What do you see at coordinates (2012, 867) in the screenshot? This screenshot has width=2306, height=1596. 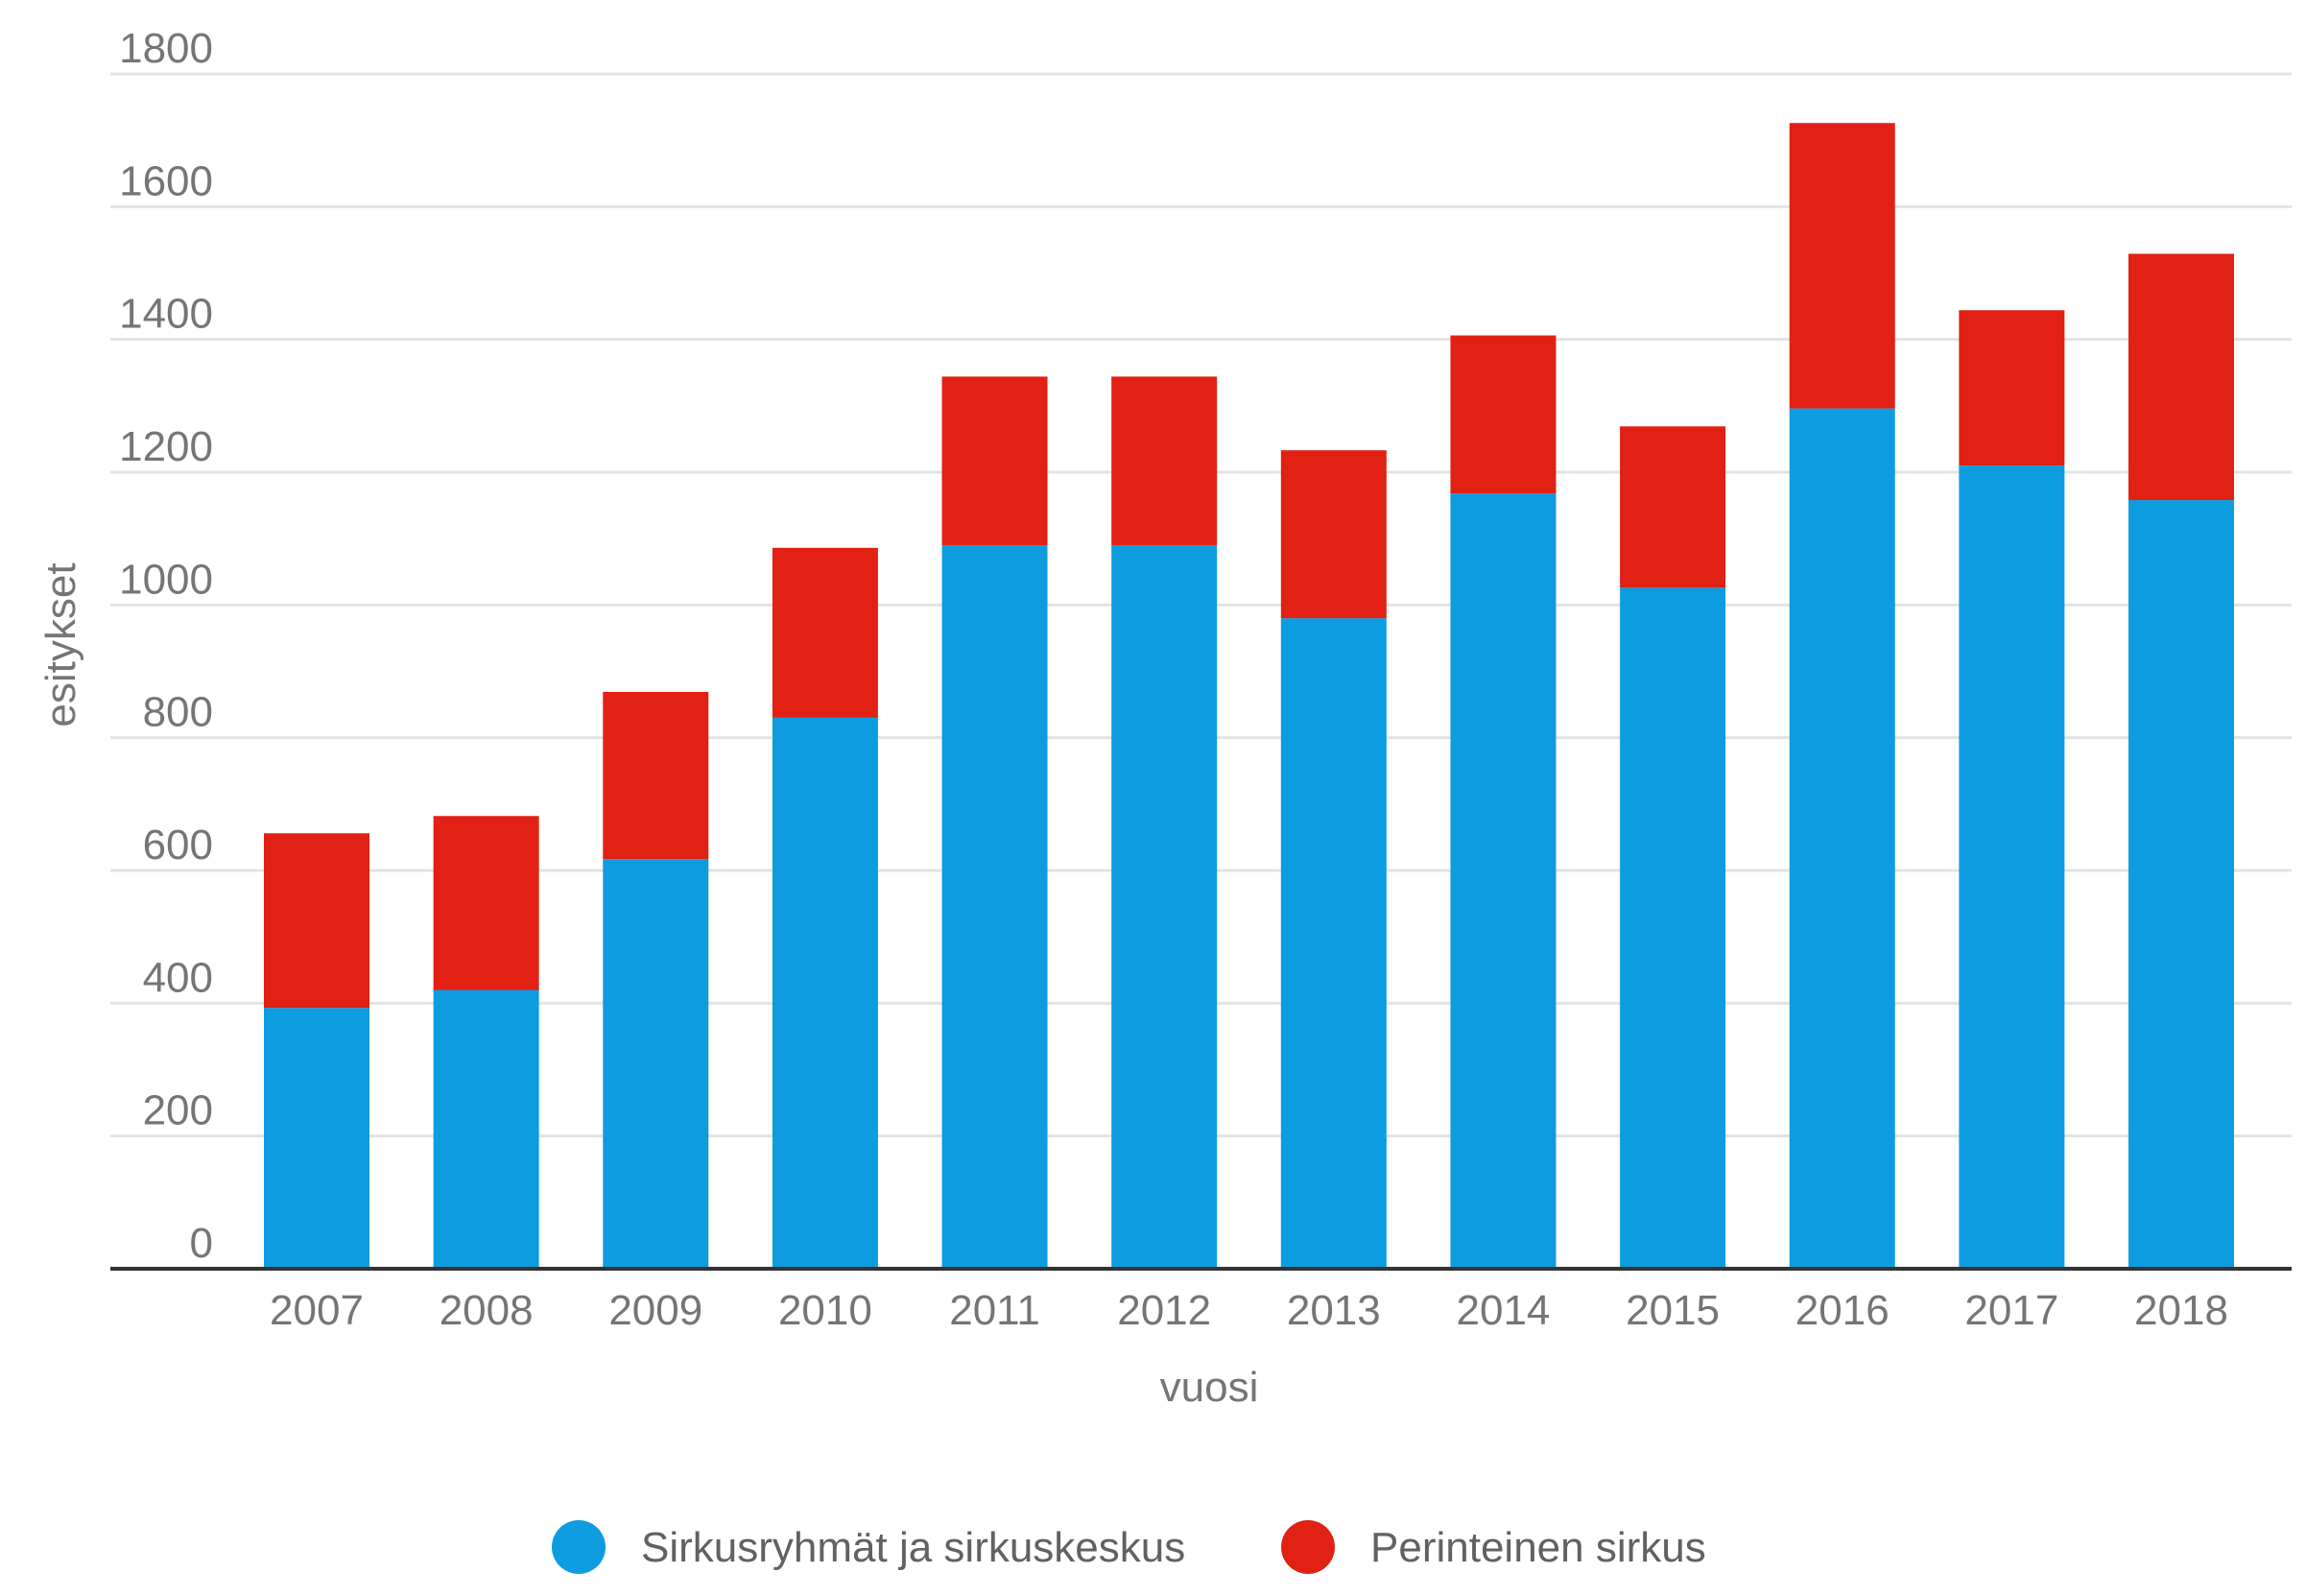 I see `bar-segment-sirkusryhmat-2017` at bounding box center [2012, 867].